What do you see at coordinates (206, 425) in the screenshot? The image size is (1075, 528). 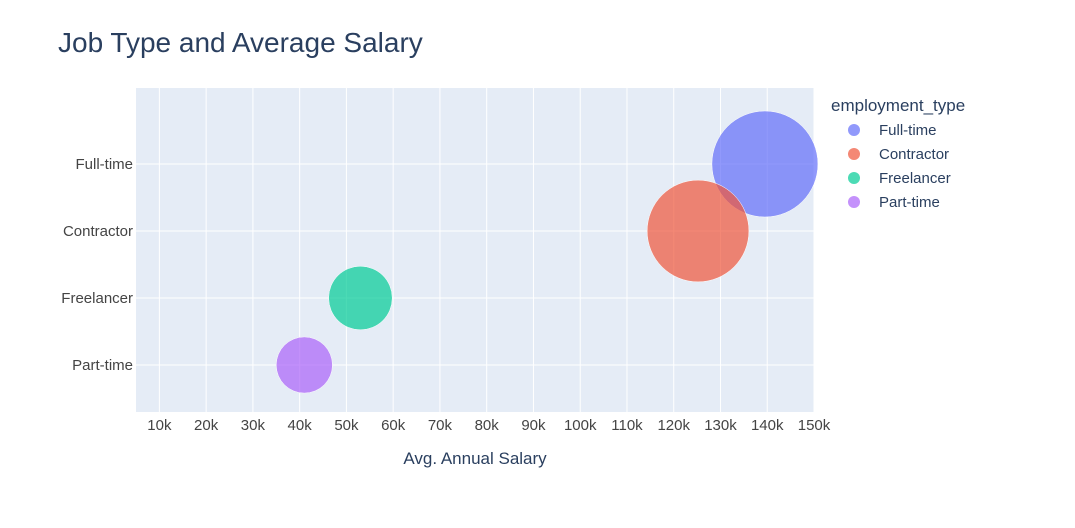 I see `x-tick-label: 20k` at bounding box center [206, 425].